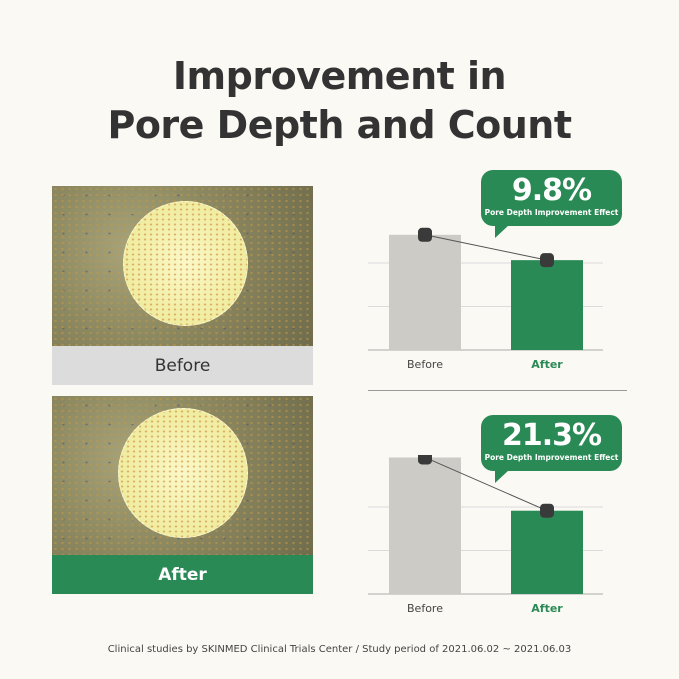 This screenshot has width=679, height=679. What do you see at coordinates (551, 204) in the screenshot?
I see `callout-bubble-1: 9.8% Pore Depth Improvement Effect` at bounding box center [551, 204].